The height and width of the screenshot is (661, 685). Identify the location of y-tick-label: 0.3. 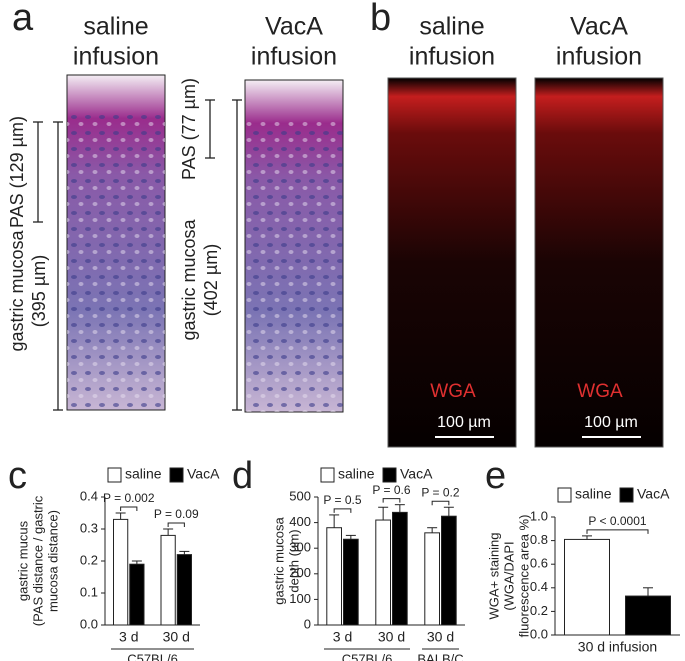
(89, 527).